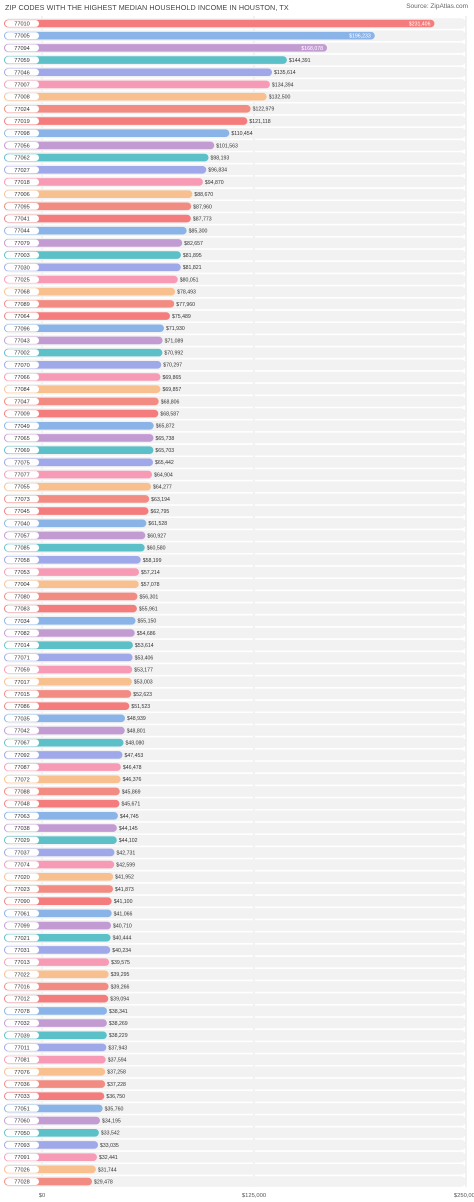 This screenshot has width=474, height=1202. Describe the element at coordinates (259, 122) in the screenshot. I see `value-label: $121,118` at that location.